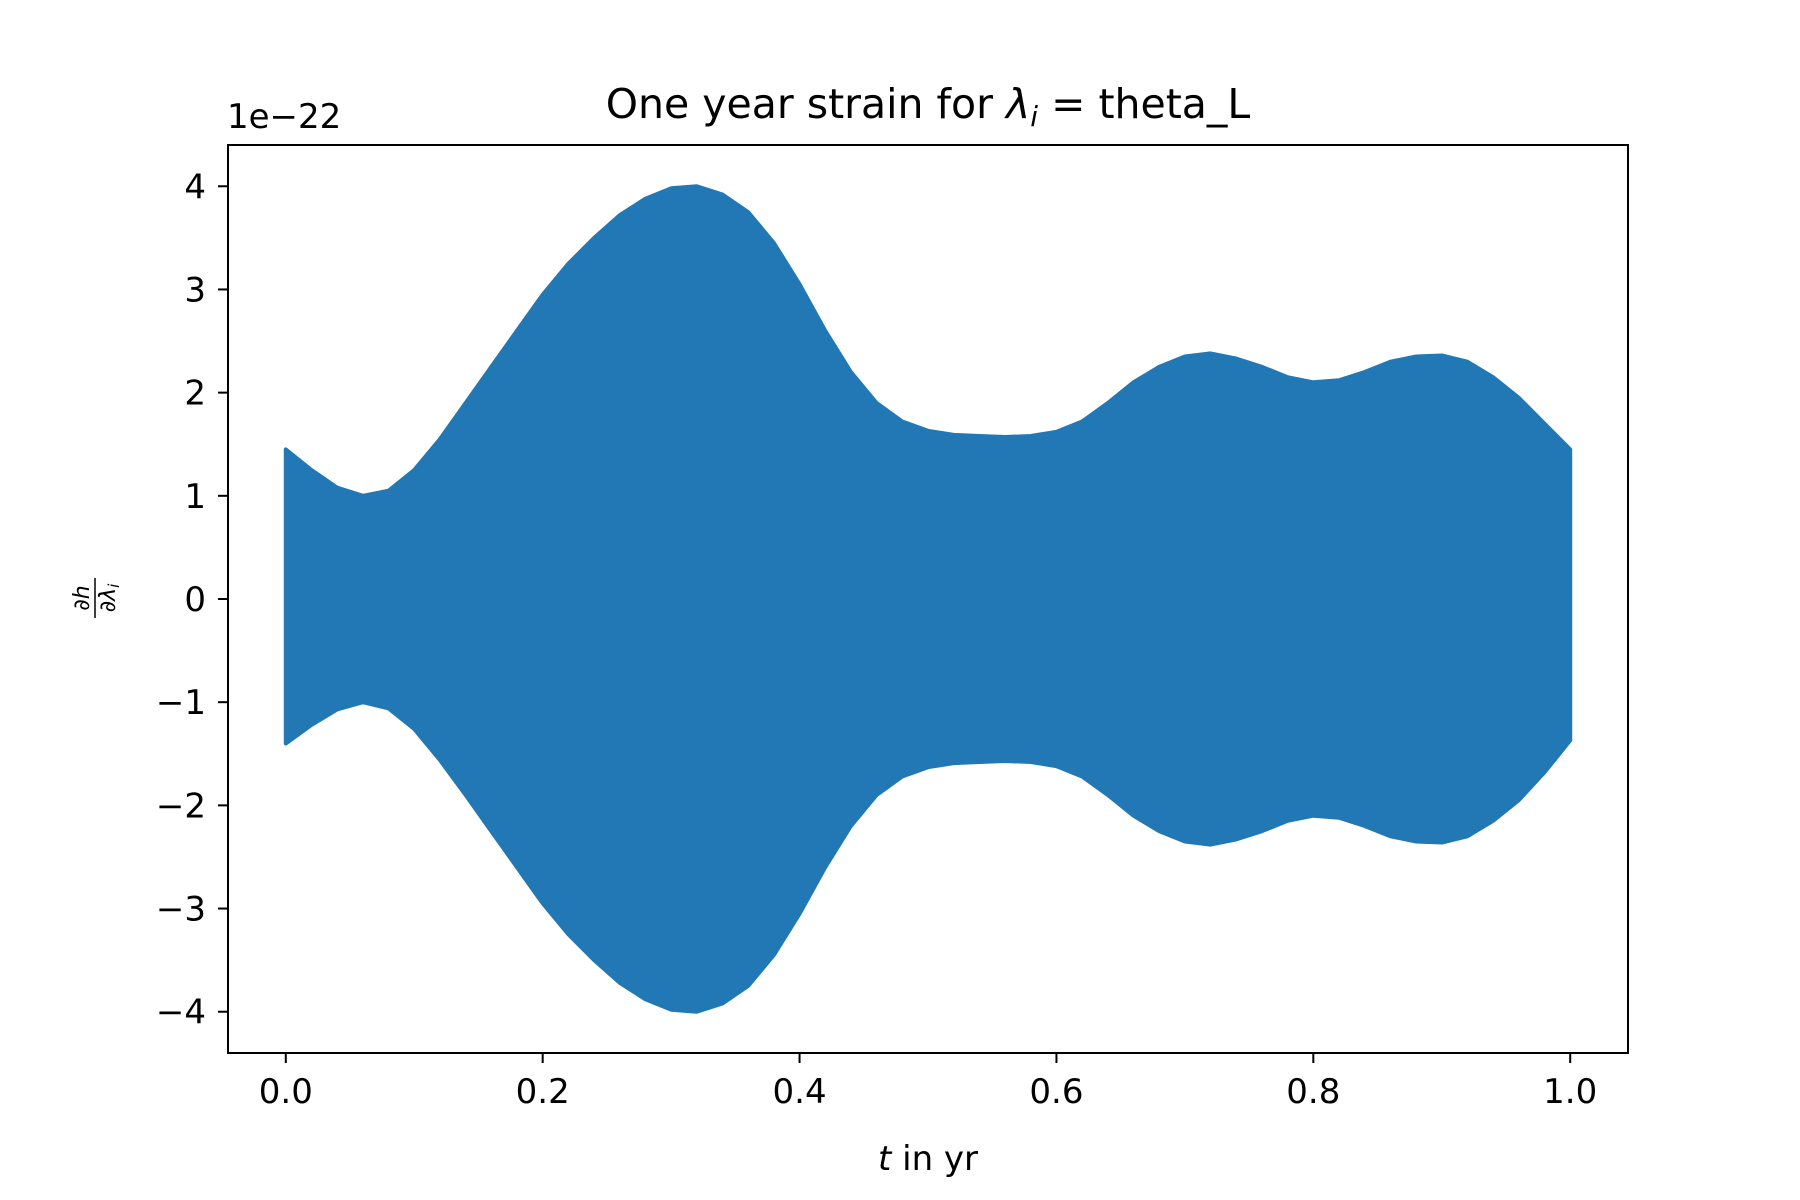 This screenshot has height=1200, width=1800. I want to click on y-tick-label: −4, so click(181, 1013).